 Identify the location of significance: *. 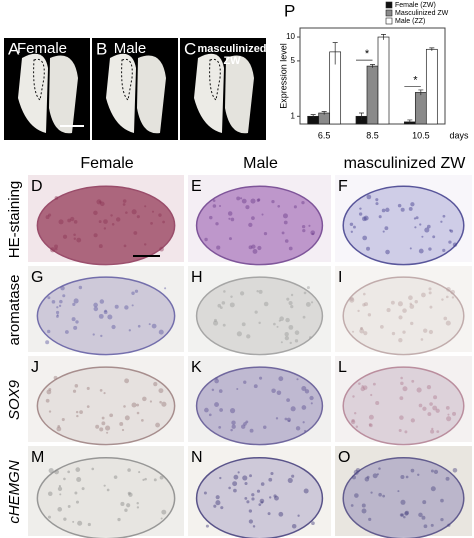
(415, 80).